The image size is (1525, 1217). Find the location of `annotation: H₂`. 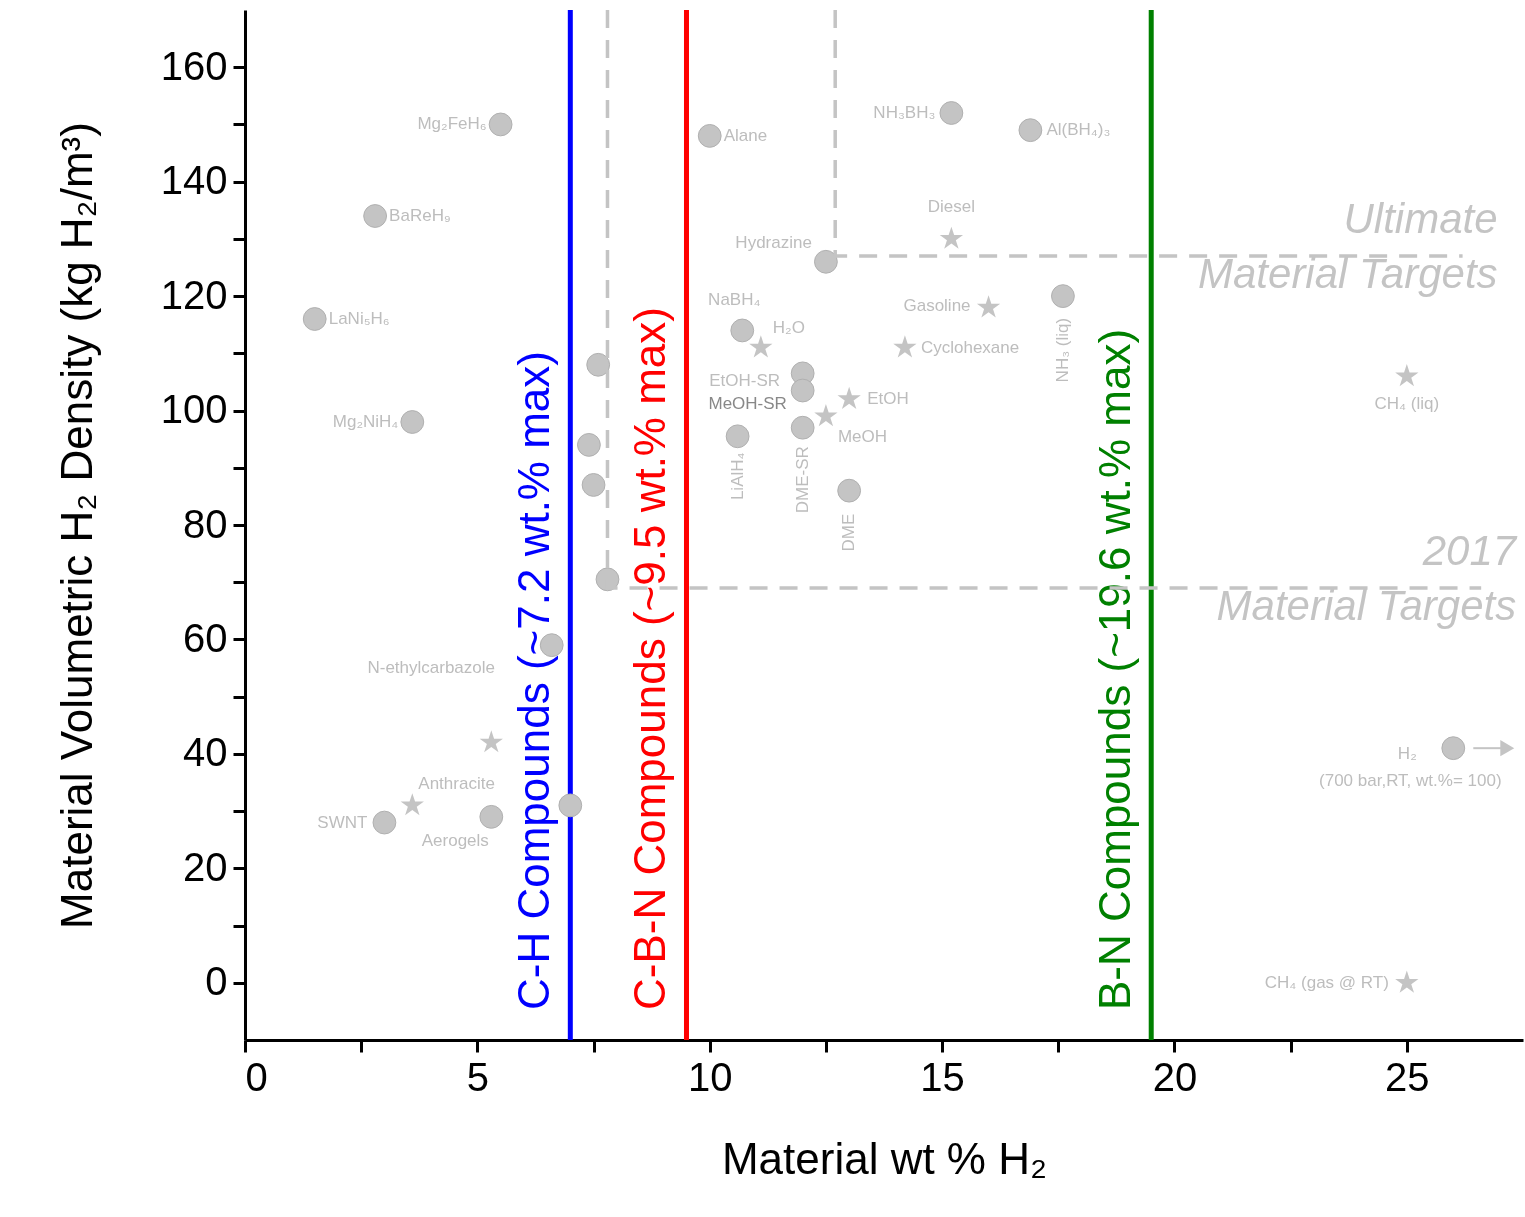

annotation: H₂ is located at coordinates (1407, 754).